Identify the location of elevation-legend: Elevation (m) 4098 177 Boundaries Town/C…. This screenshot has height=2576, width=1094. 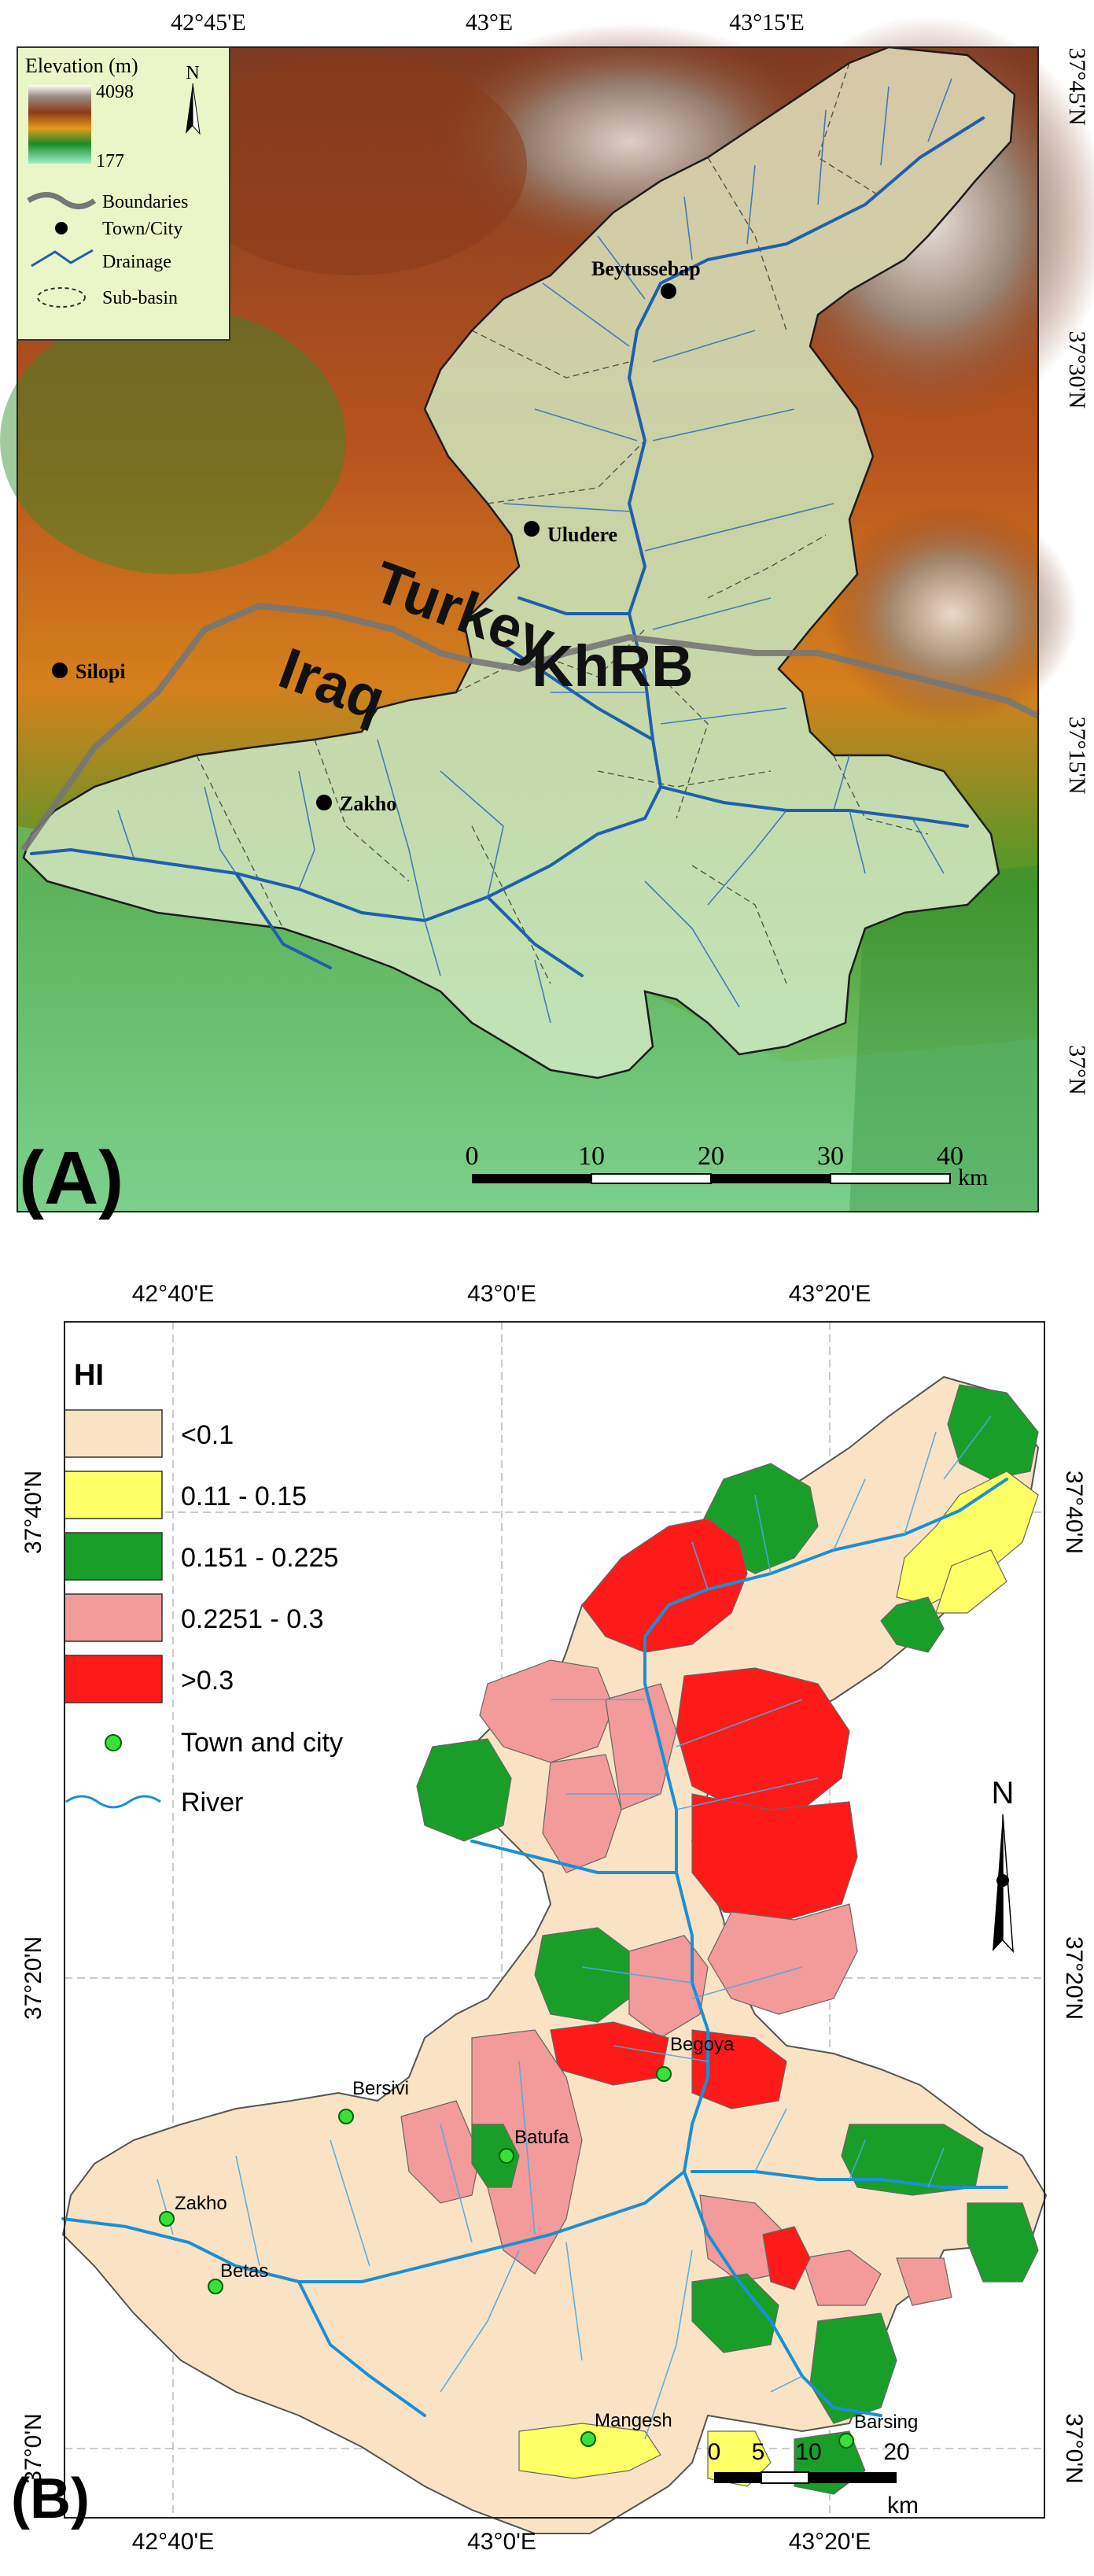
(123, 193).